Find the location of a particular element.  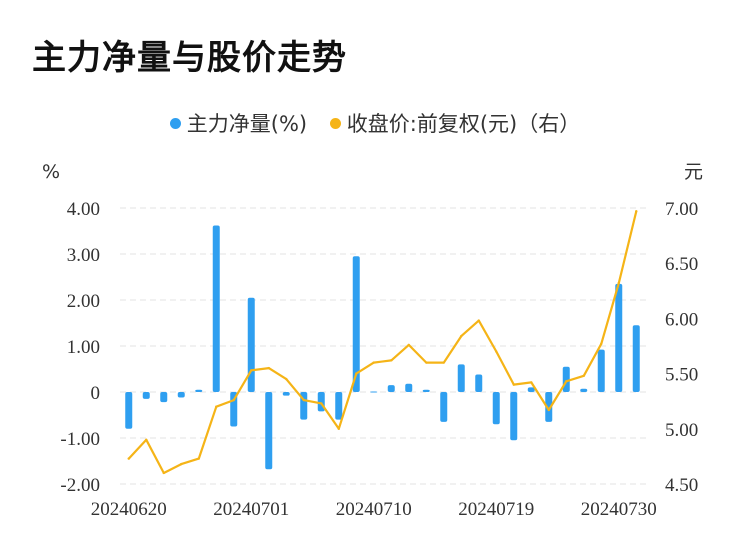

x-tick-label: 20240620 is located at coordinates (129, 509).